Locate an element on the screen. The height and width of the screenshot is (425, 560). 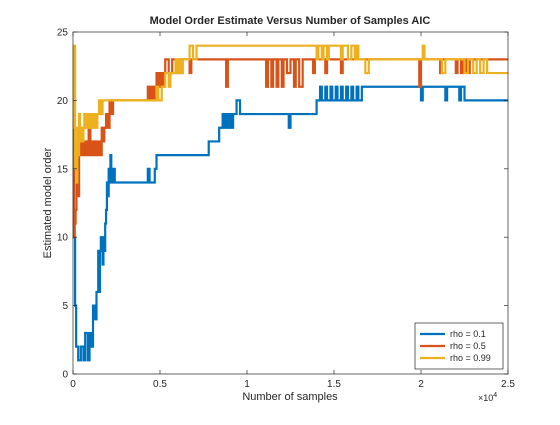
x-tick-label: 1 is located at coordinates (247, 384).